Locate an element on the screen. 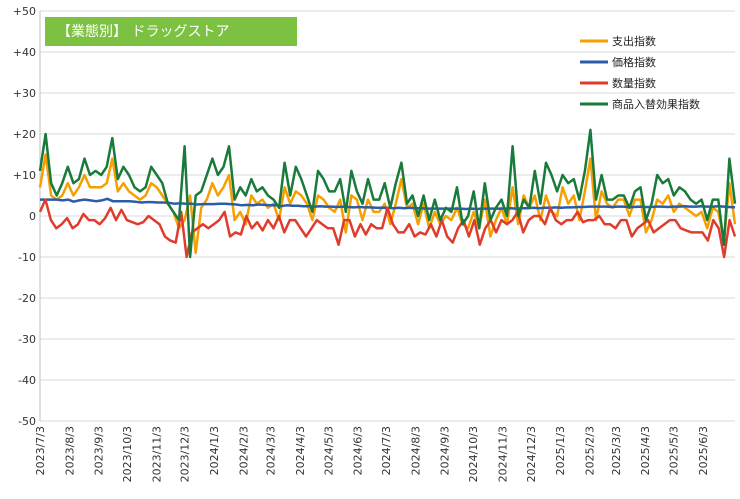  x-tick-label: 2023/11/3 is located at coordinates (156, 454).